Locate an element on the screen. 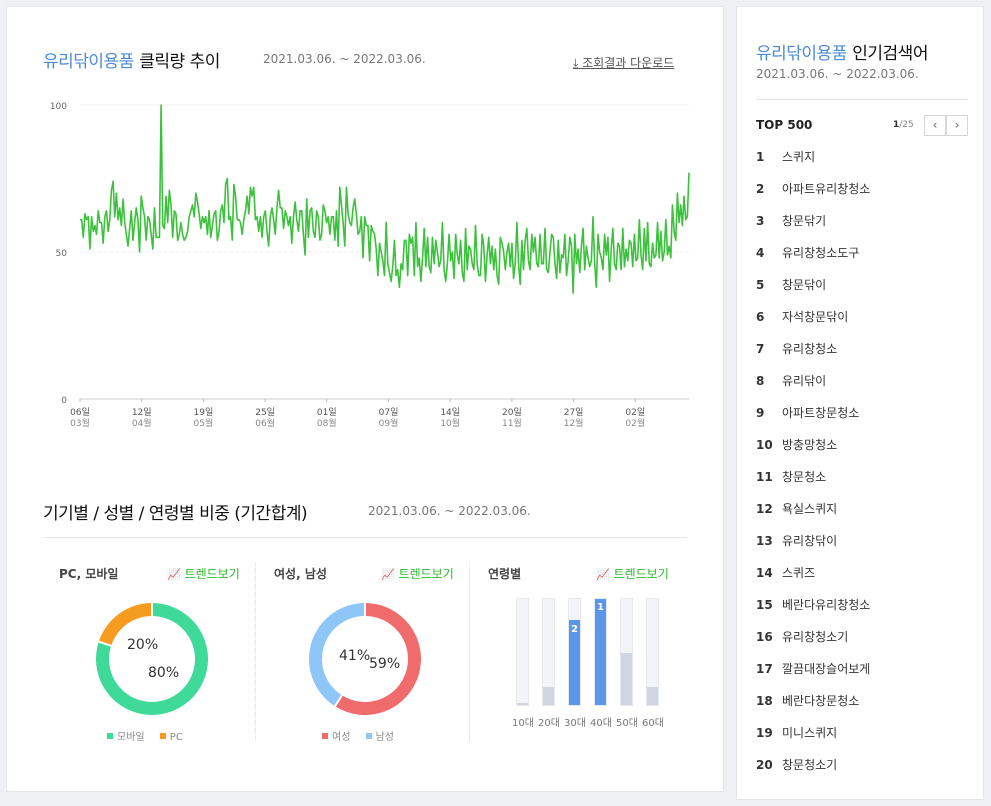  male-swatch is located at coordinates (368, 736).